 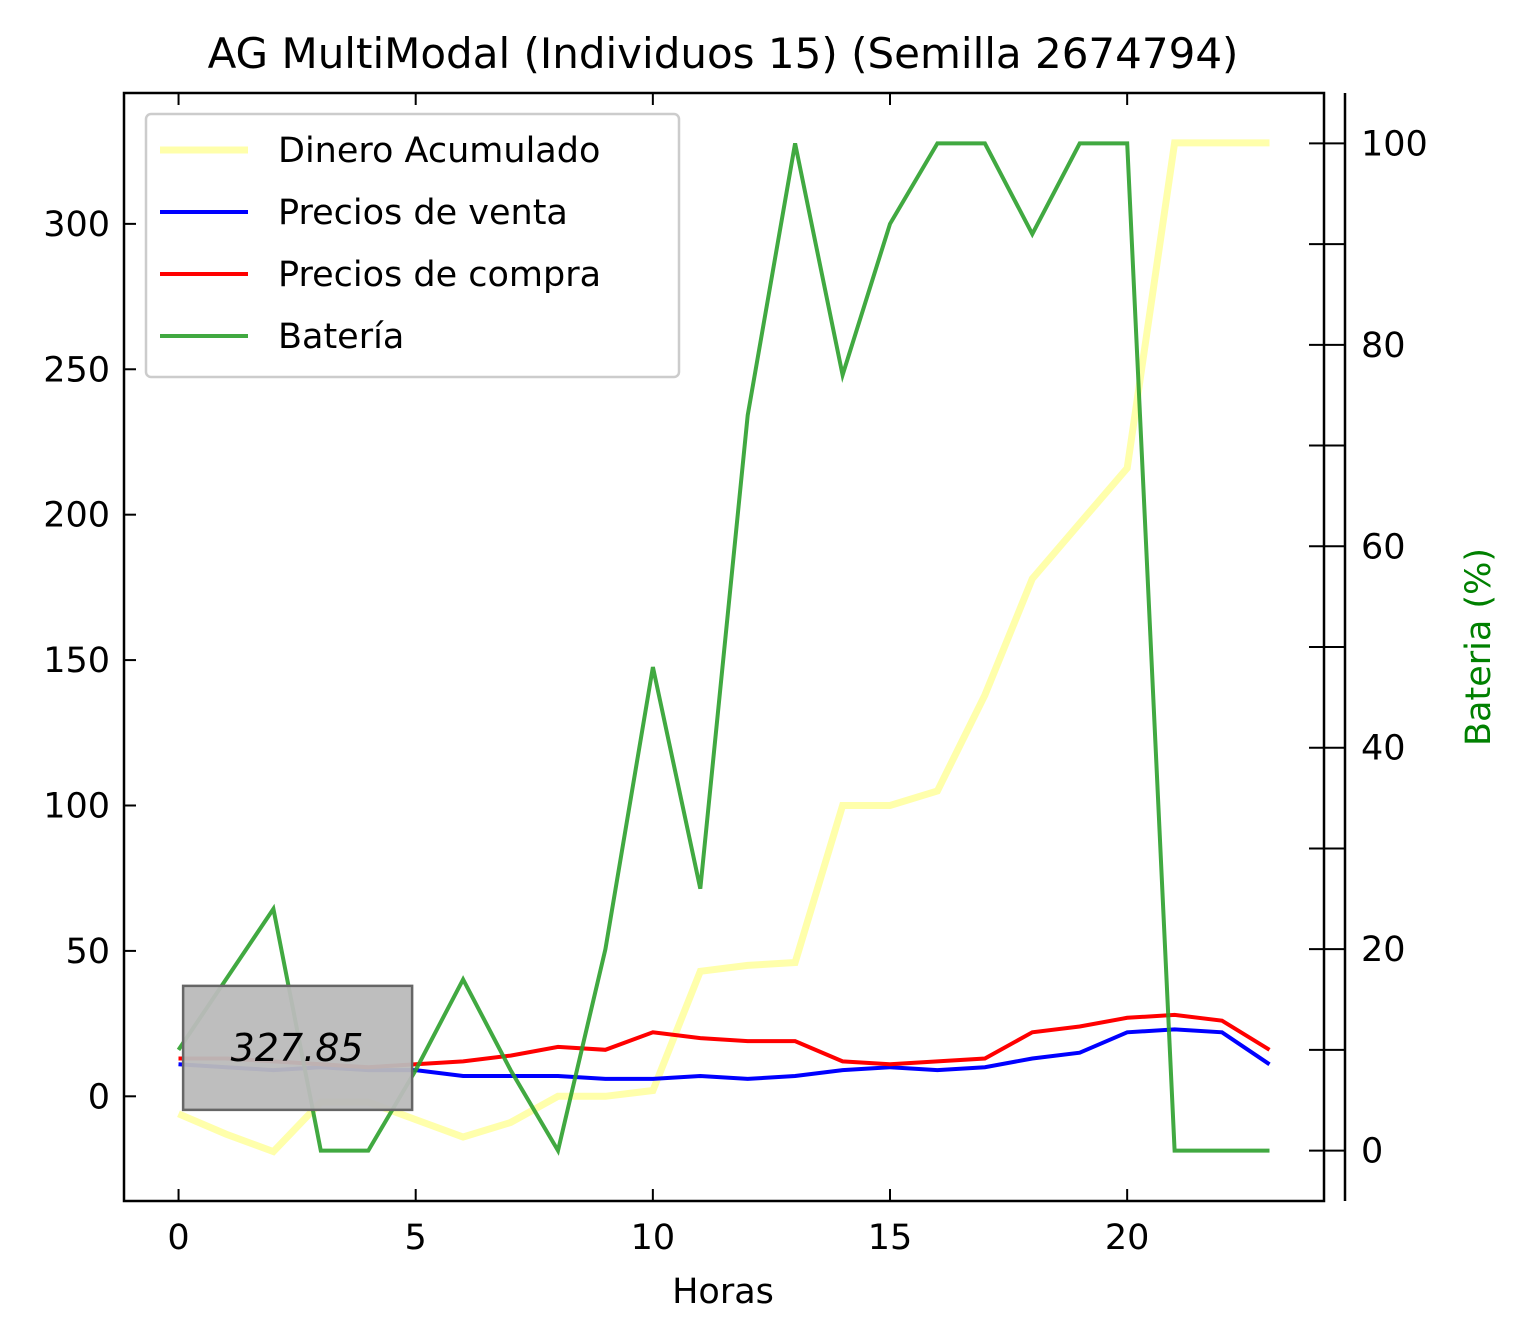 I want to click on x-tick-label: 20, so click(x=1127, y=1238).